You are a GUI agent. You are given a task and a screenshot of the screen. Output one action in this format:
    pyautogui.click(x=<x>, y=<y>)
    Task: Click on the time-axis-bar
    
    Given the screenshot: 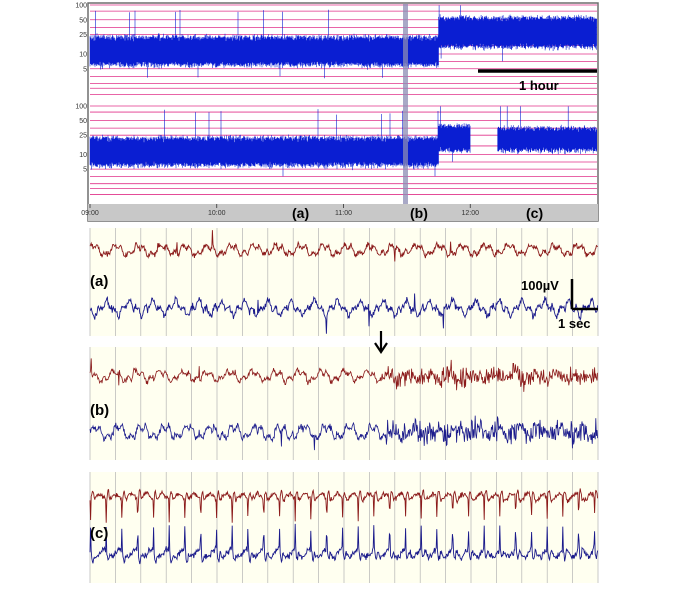 What is the action you would take?
    pyautogui.click(x=343, y=212)
    